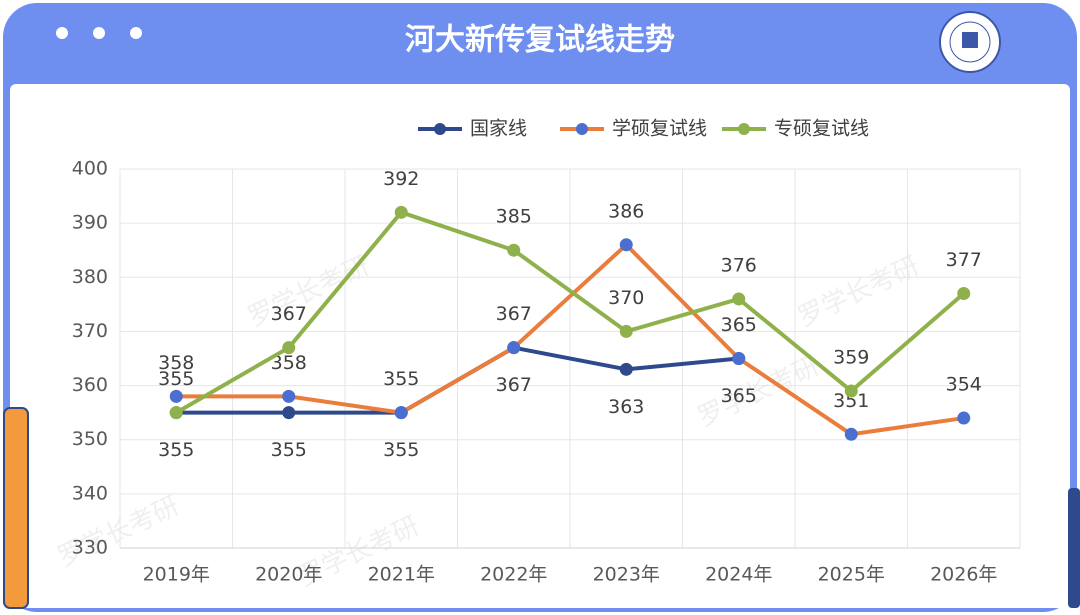 This screenshot has width=1080, height=615. I want to click on value-label: 351, so click(851, 401).